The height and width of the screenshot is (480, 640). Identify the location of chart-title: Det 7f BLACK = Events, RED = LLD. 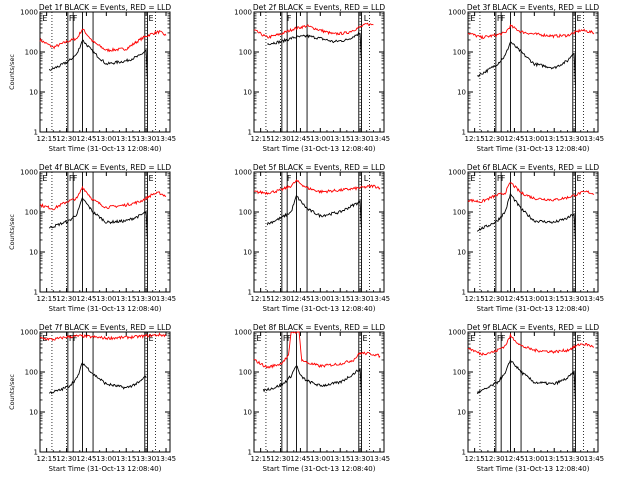
(105, 327).